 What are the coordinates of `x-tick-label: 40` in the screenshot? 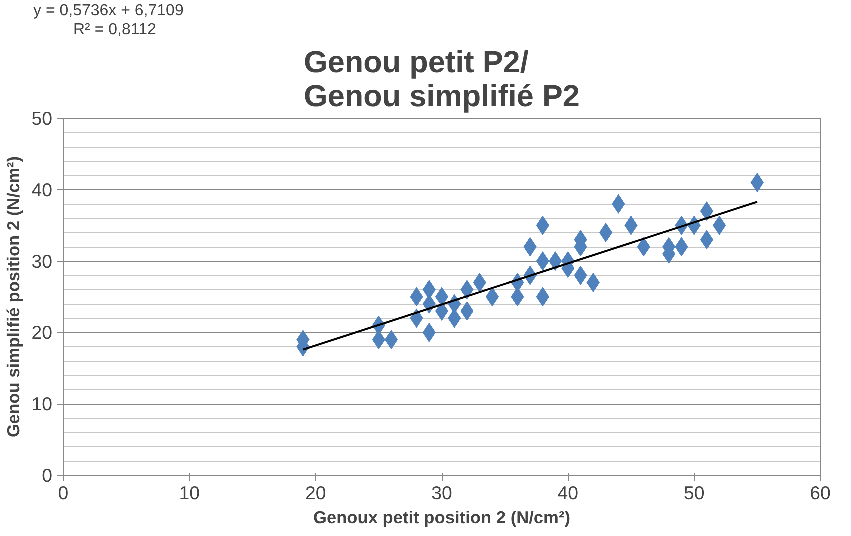 It's located at (568, 493).